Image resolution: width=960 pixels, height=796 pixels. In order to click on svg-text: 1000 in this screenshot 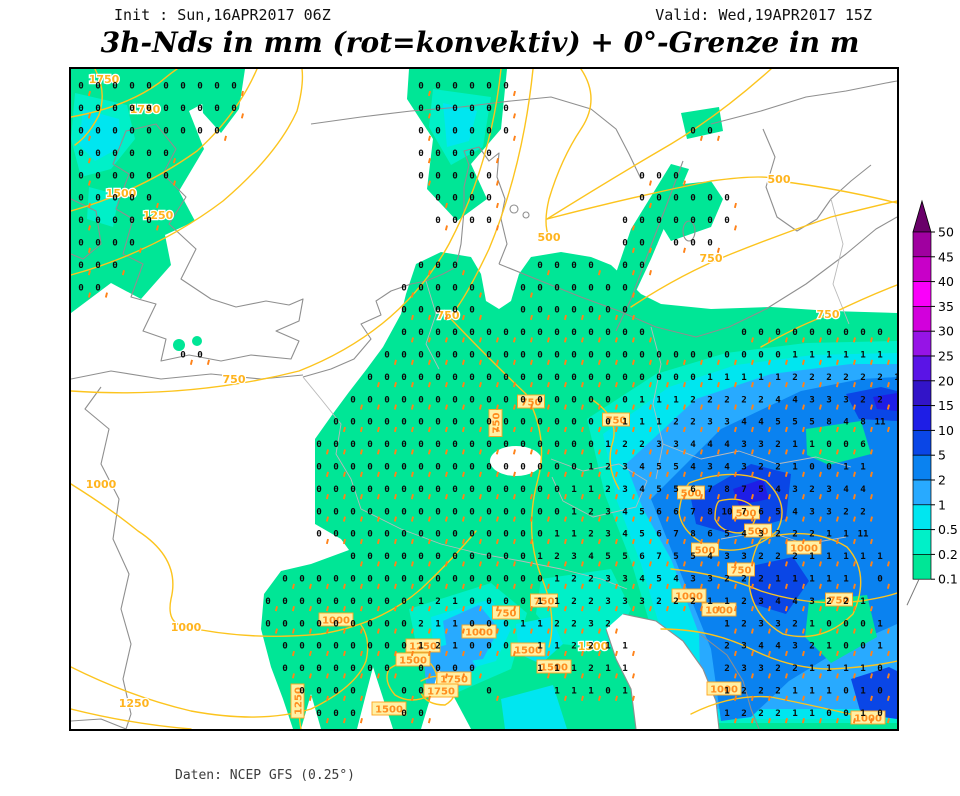, I will do `click(689, 597)`.